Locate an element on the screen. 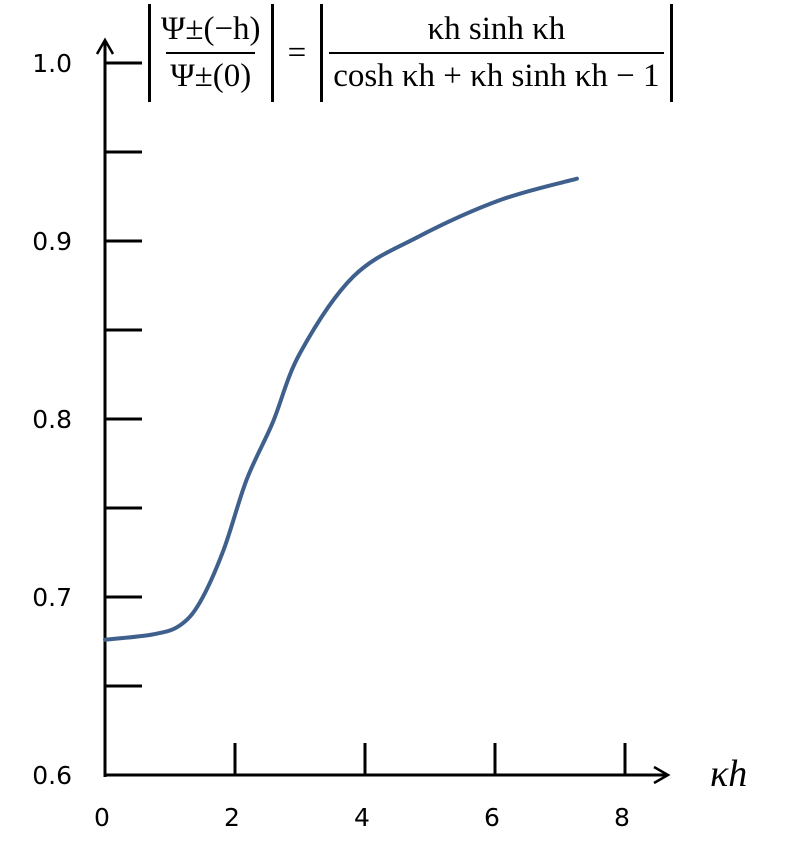  y-axis-arrow-icon is located at coordinates (105, 46).